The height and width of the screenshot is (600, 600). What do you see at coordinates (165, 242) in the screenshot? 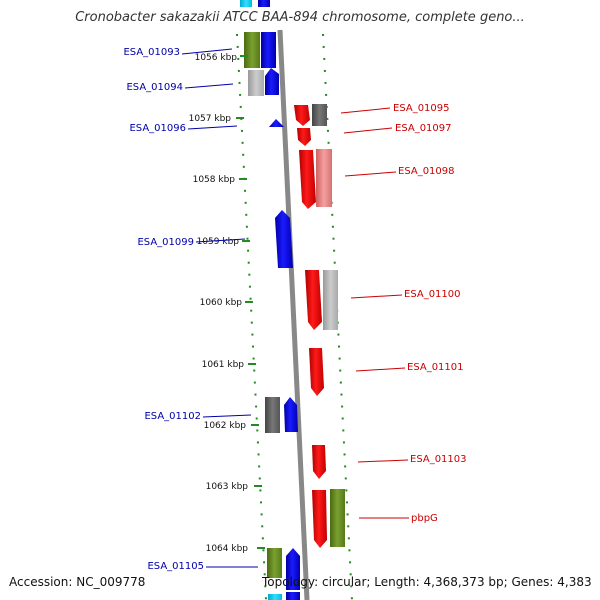
I see `gene-label-ESA_01099: ESA_01099` at bounding box center [165, 242].